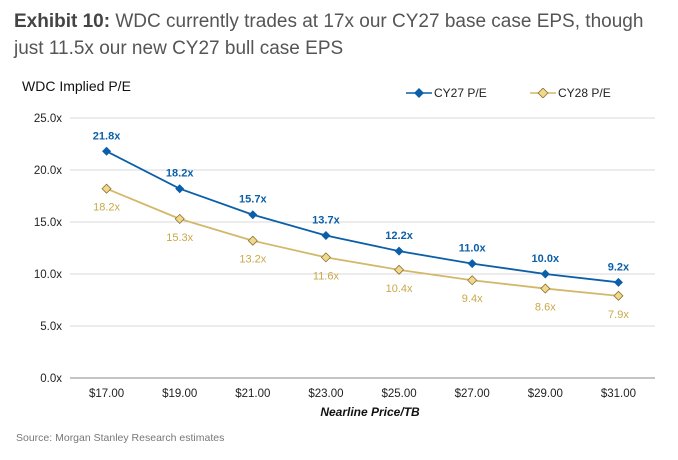 The width and height of the screenshot is (678, 460). Describe the element at coordinates (48, 249) in the screenshot. I see `y-axis: 0.0x 5.0x 10.0x 15.0x 20.0x 25.0x` at that location.